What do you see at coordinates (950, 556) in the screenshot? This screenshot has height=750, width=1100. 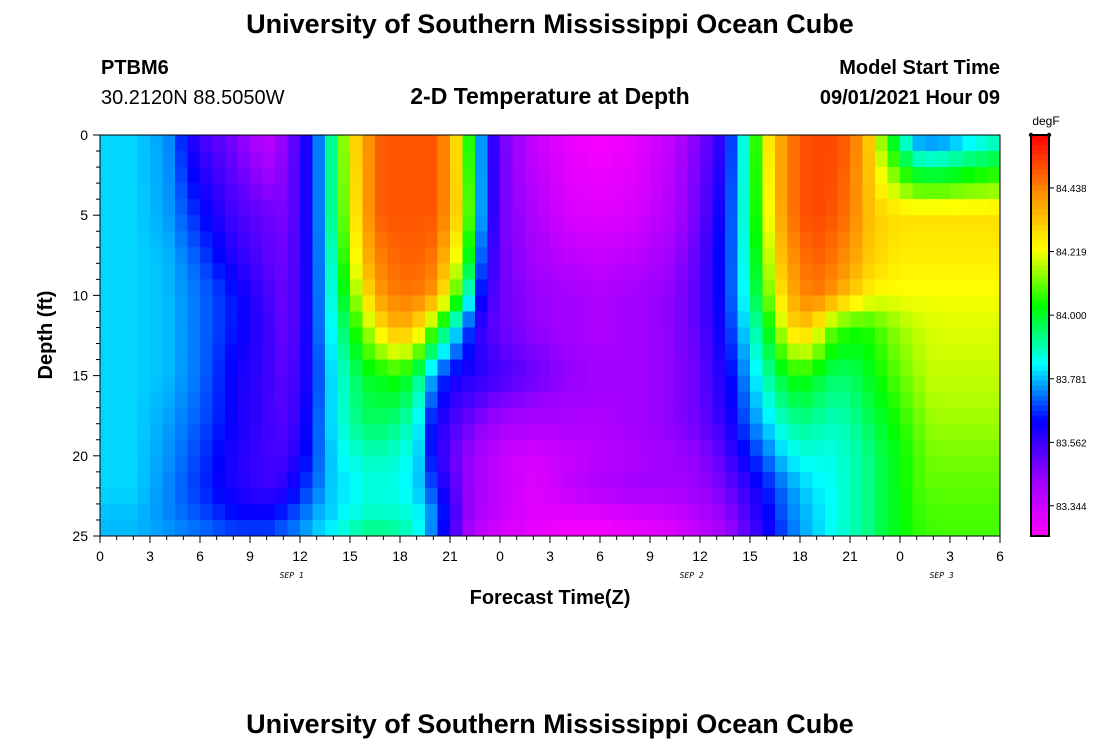 I see `x-tick-label: 3` at bounding box center [950, 556].